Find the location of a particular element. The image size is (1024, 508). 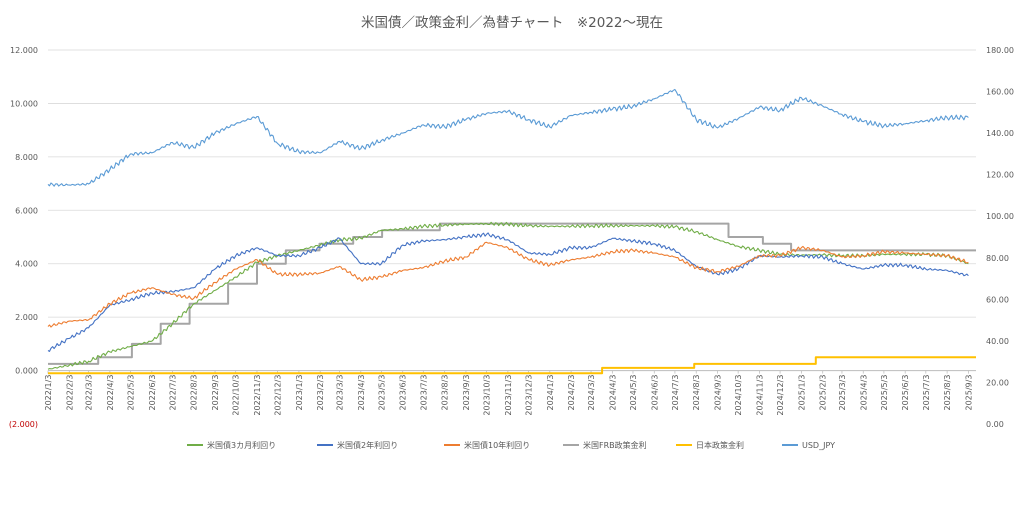

x-tick-label: 2025/6/3 is located at coordinates (905, 393).